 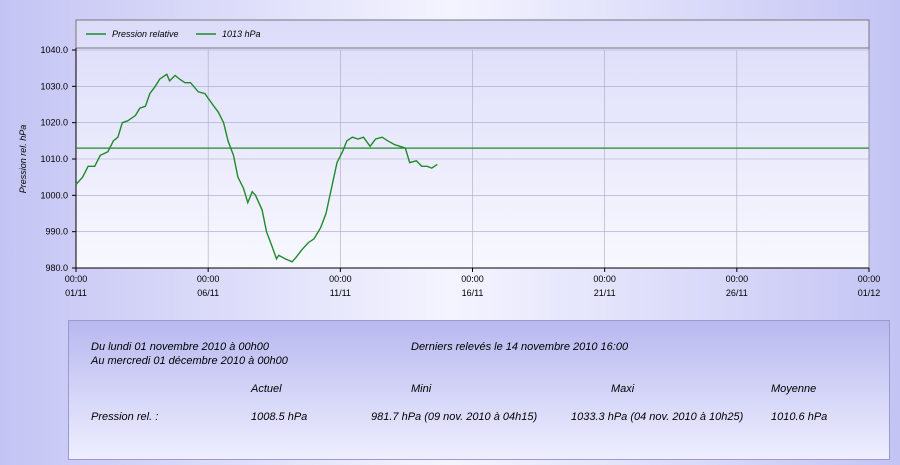 What do you see at coordinates (54, 123) in the screenshot?
I see `y-tick-label: 1020.0` at bounding box center [54, 123].